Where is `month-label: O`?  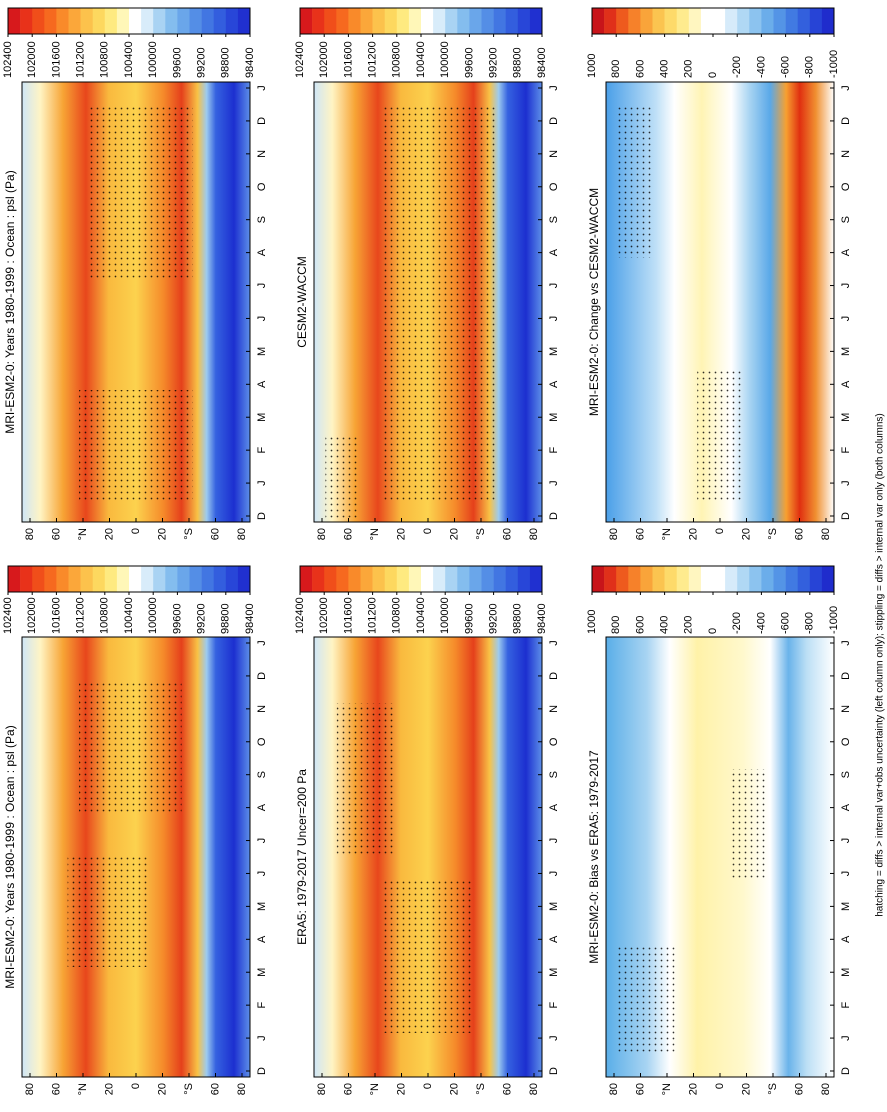
month-label: O is located at coordinates (554, 186).